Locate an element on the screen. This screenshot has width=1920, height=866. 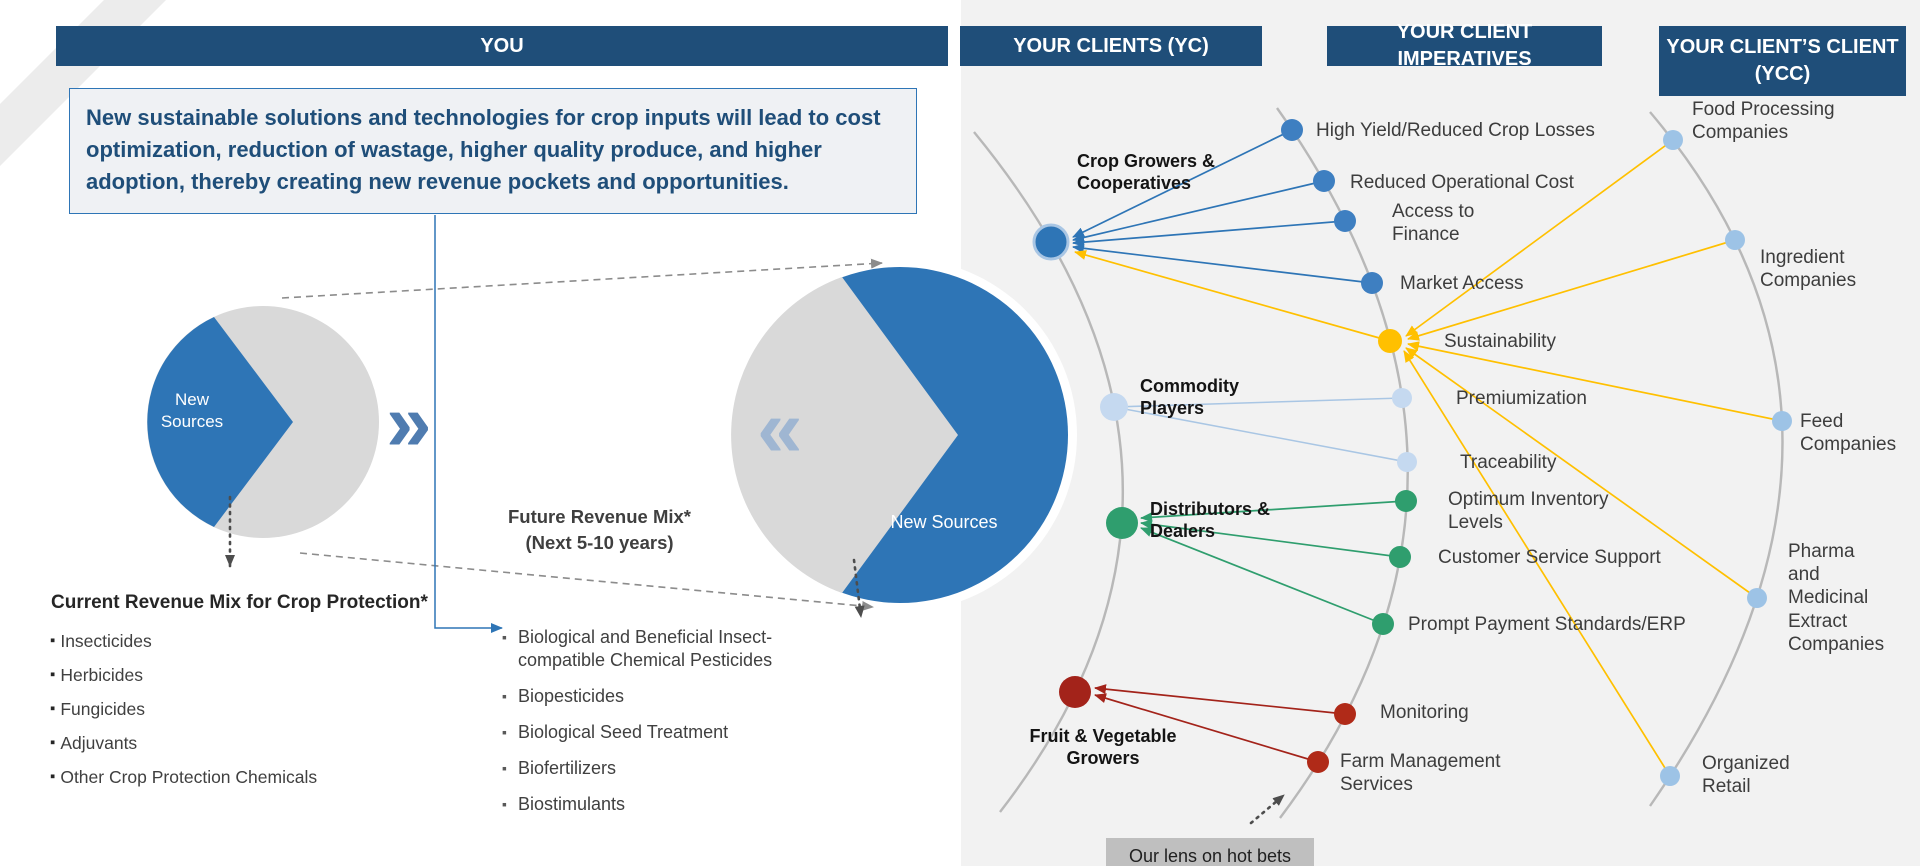
header-you: YOU is located at coordinates (502, 46).